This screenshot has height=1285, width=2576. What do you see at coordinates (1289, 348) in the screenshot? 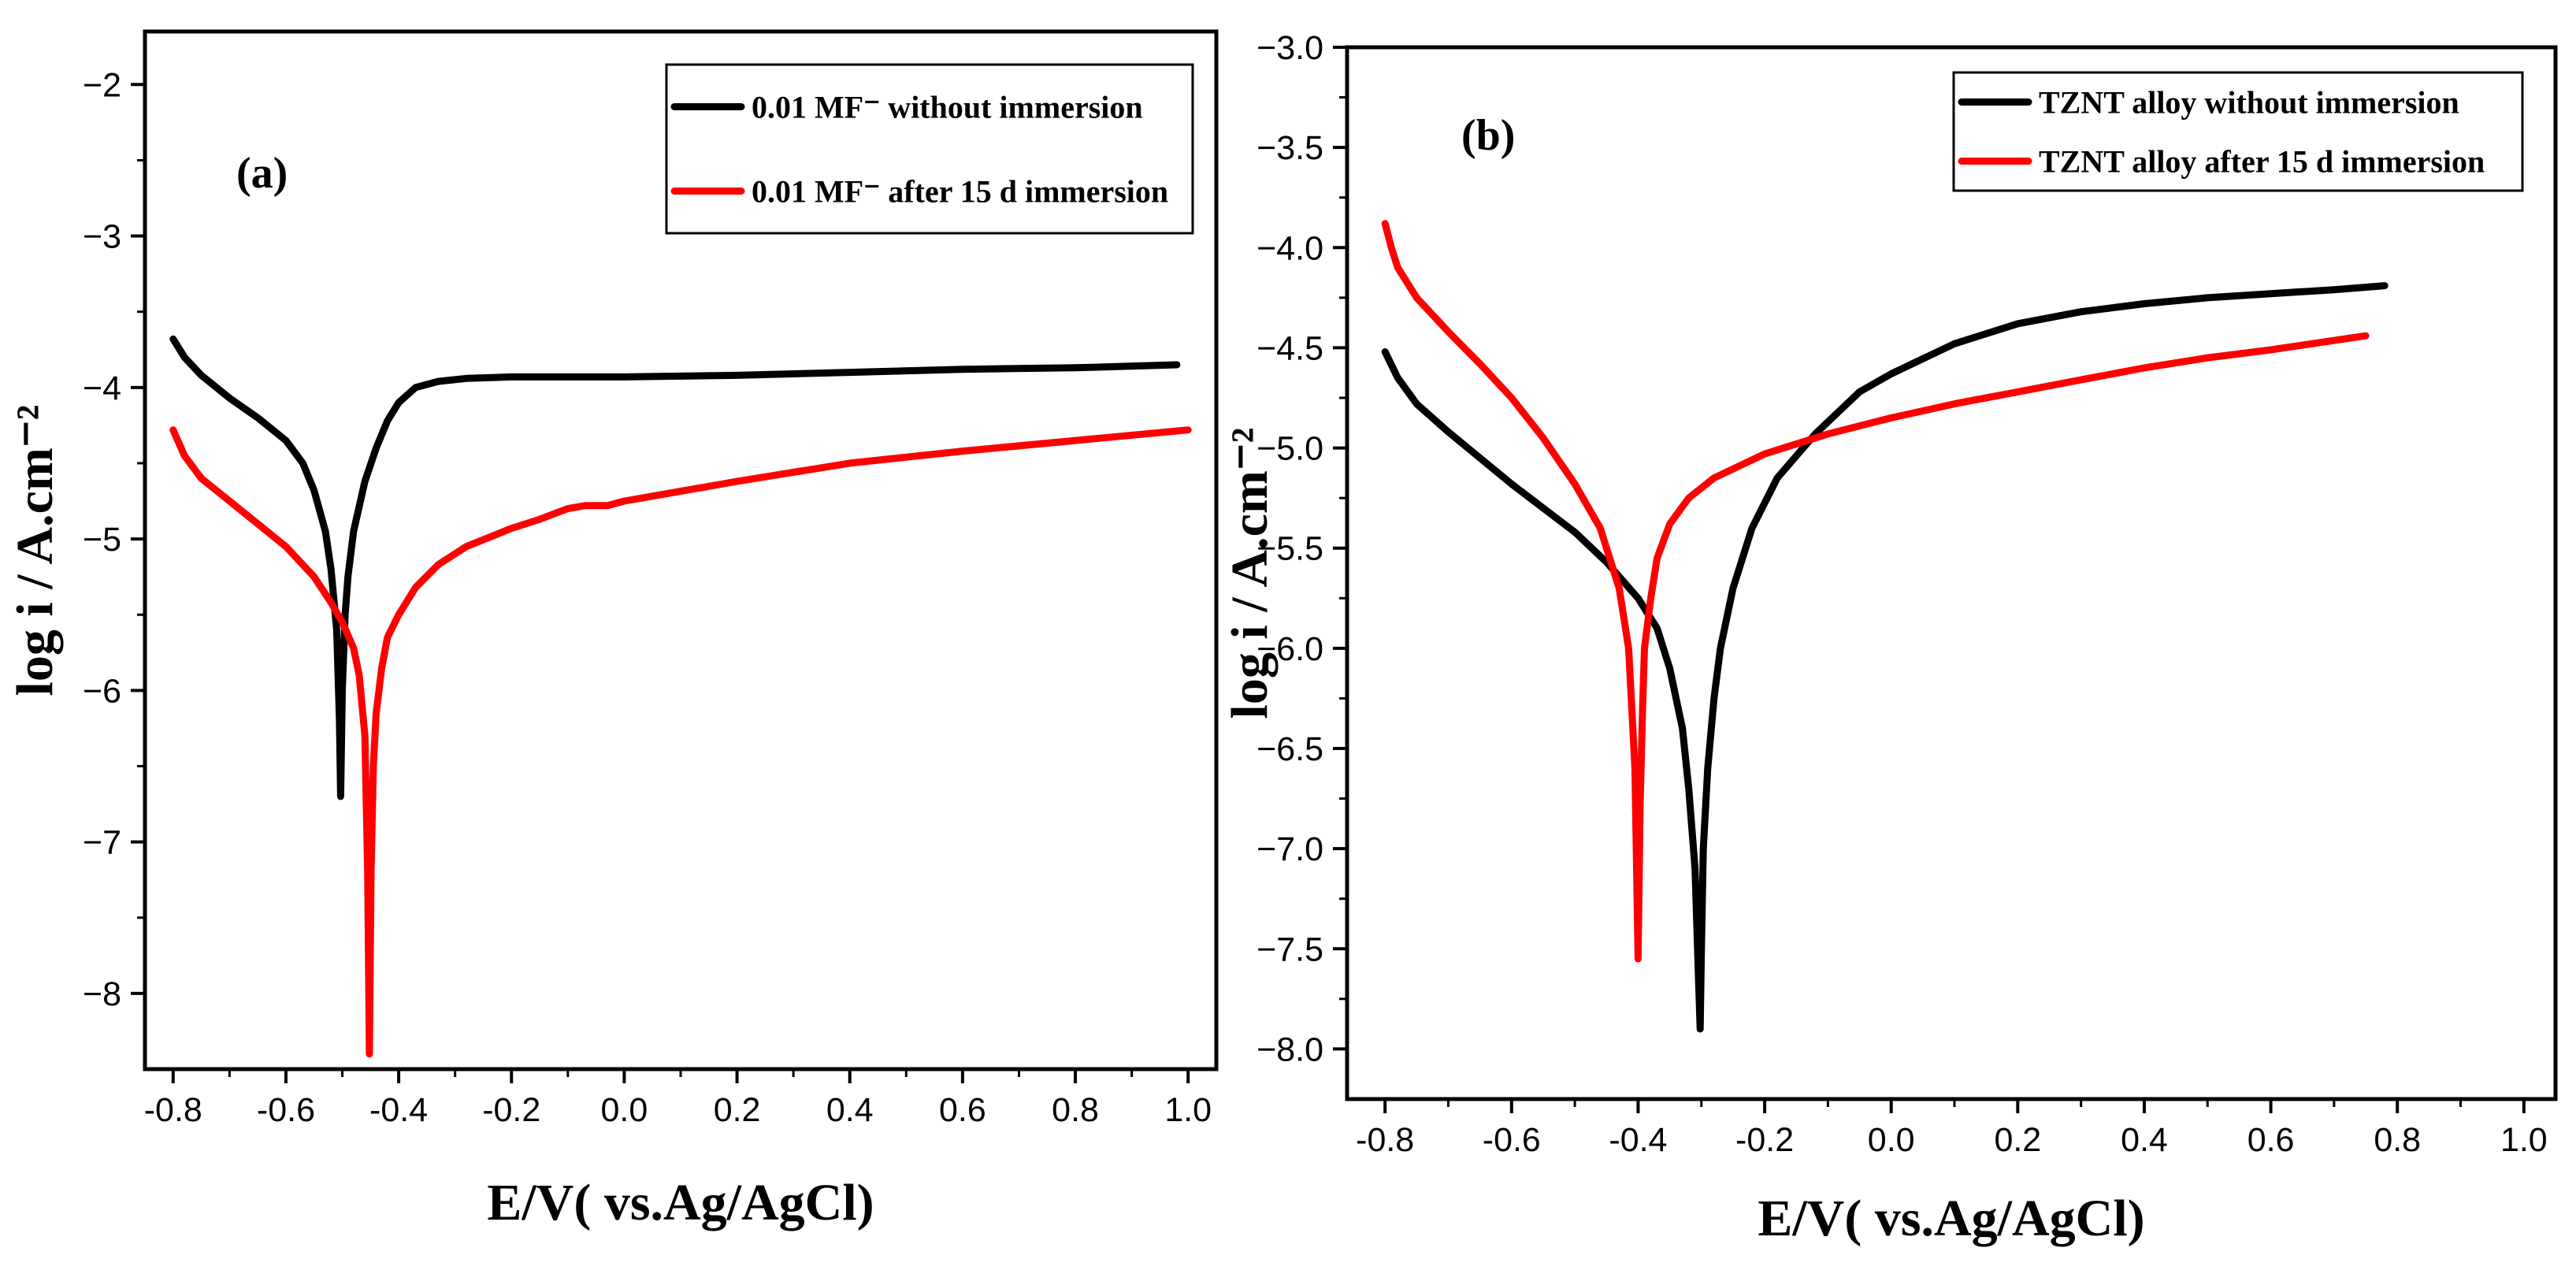
I see `y-tick-label: −4.5` at bounding box center [1289, 348].